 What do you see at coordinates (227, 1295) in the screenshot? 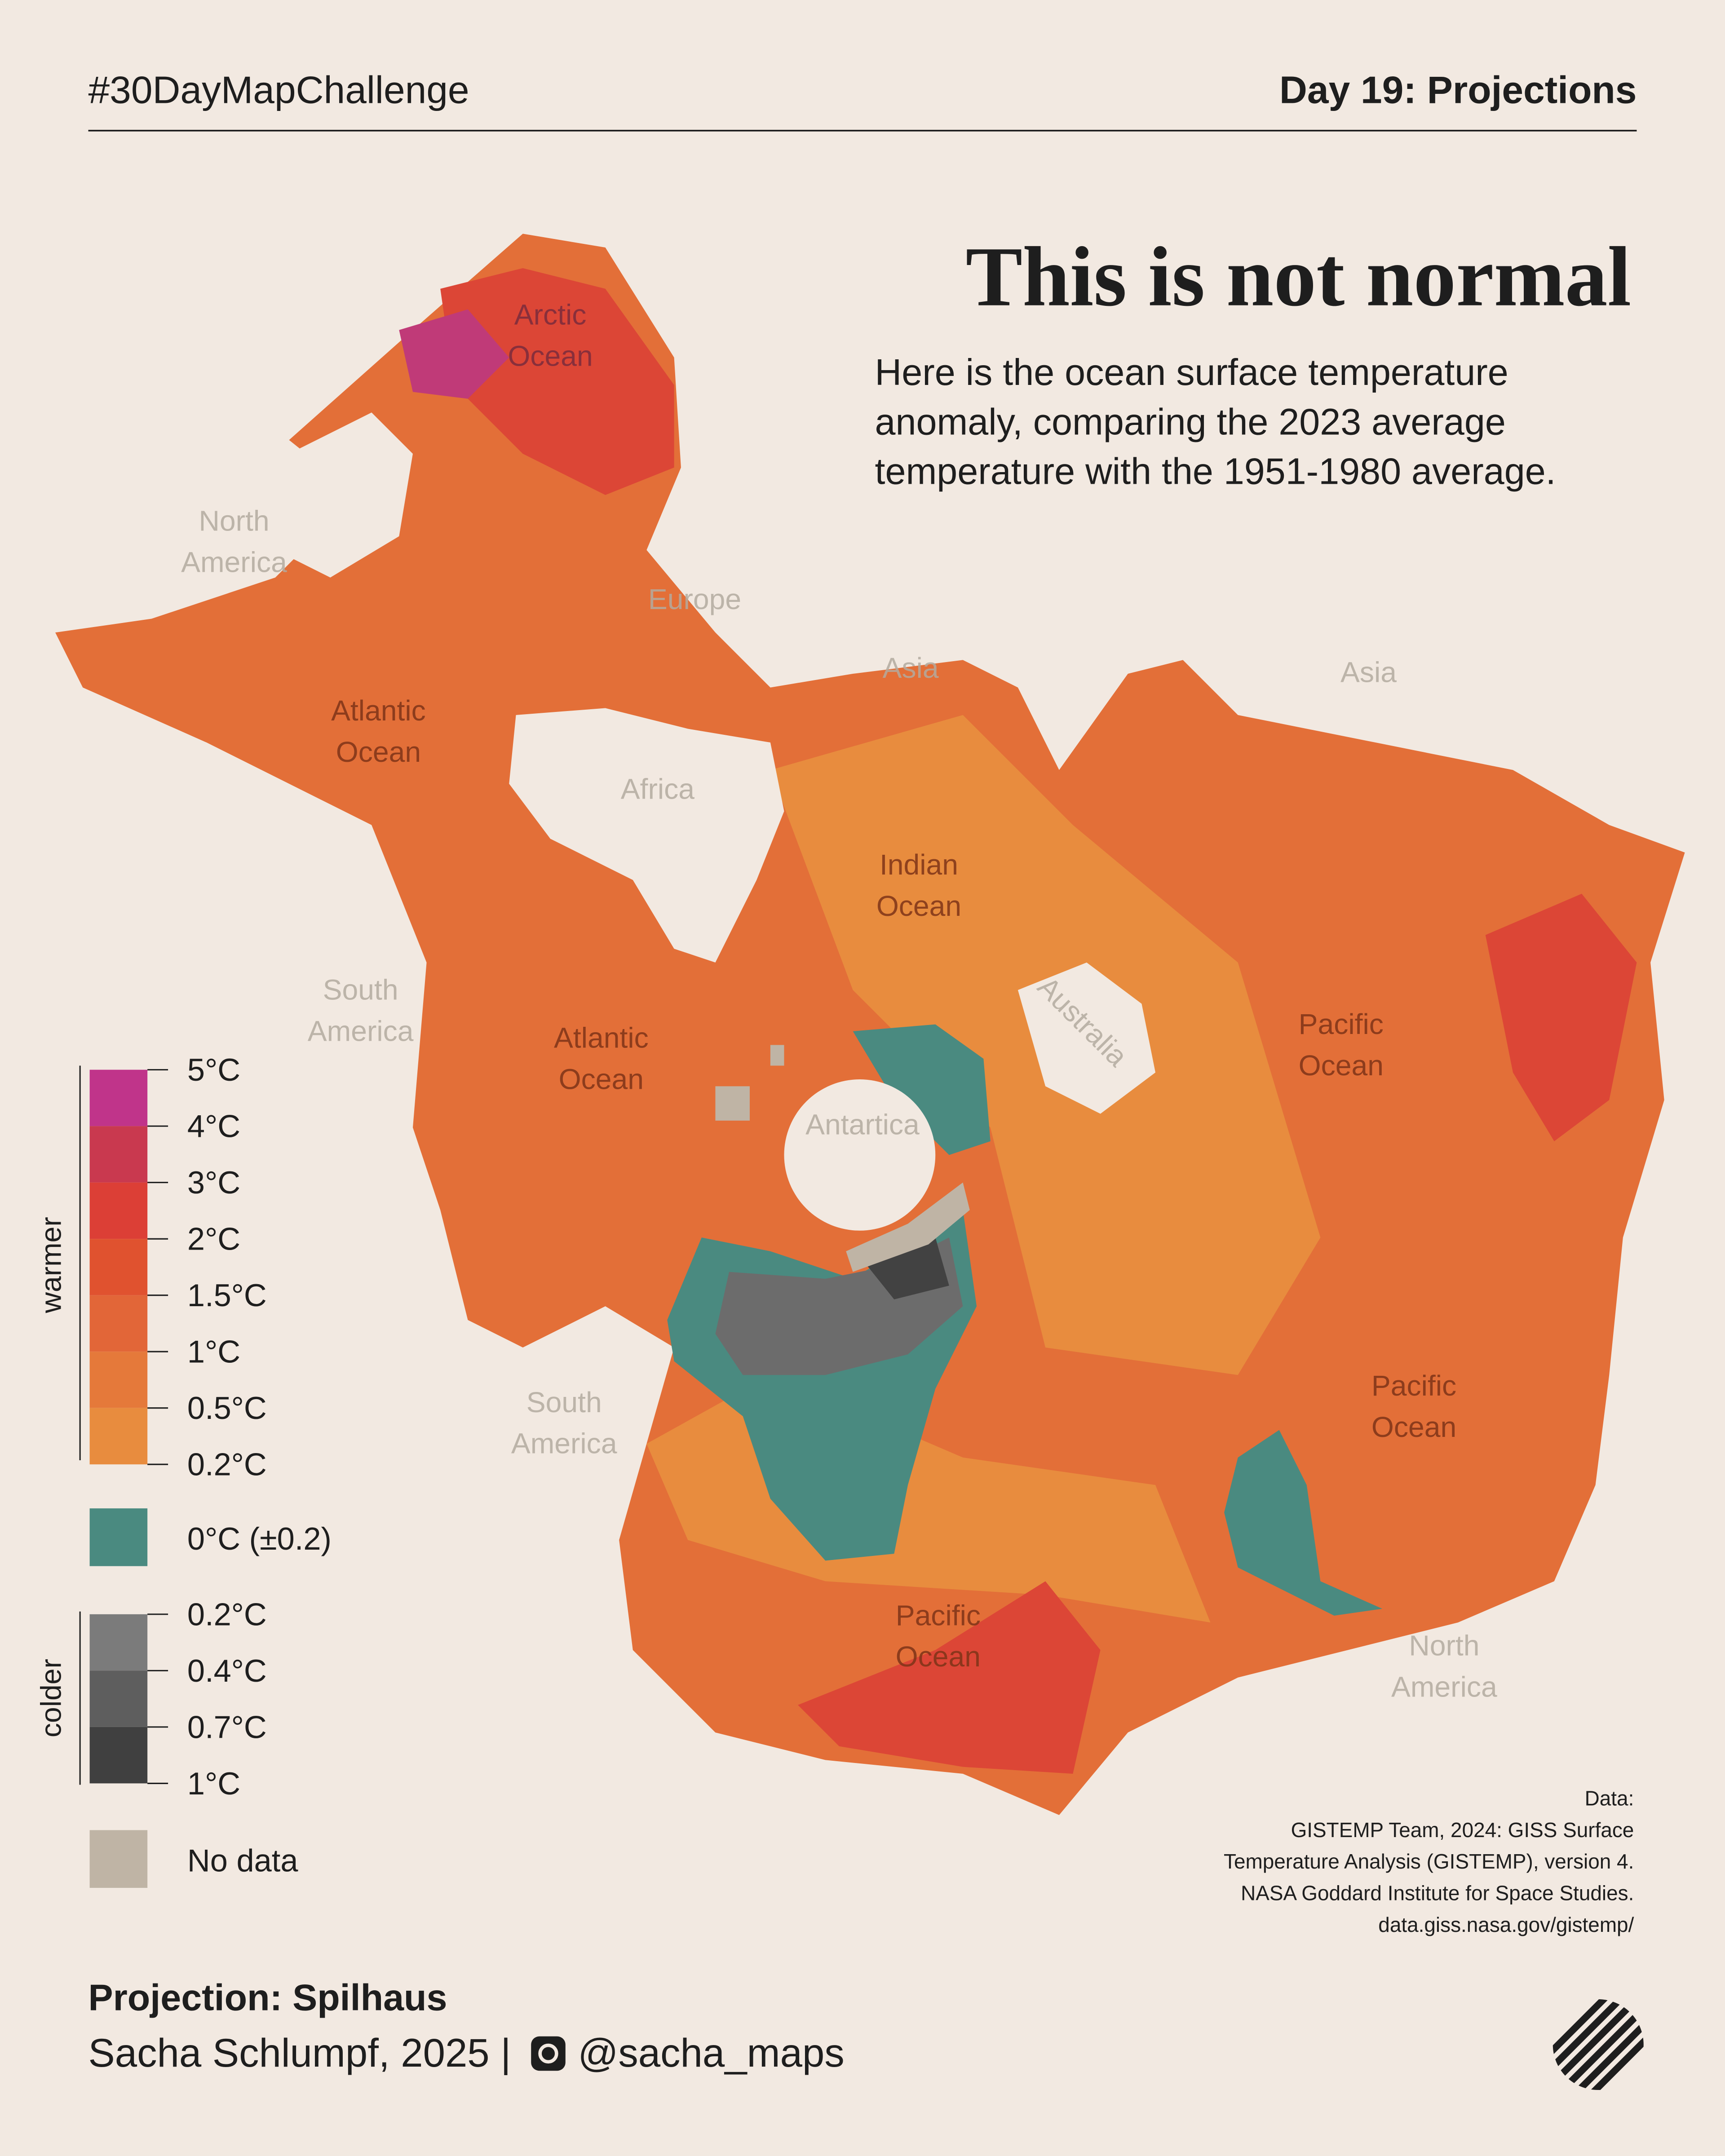
I see `legend-label: 1.5°C` at bounding box center [227, 1295].